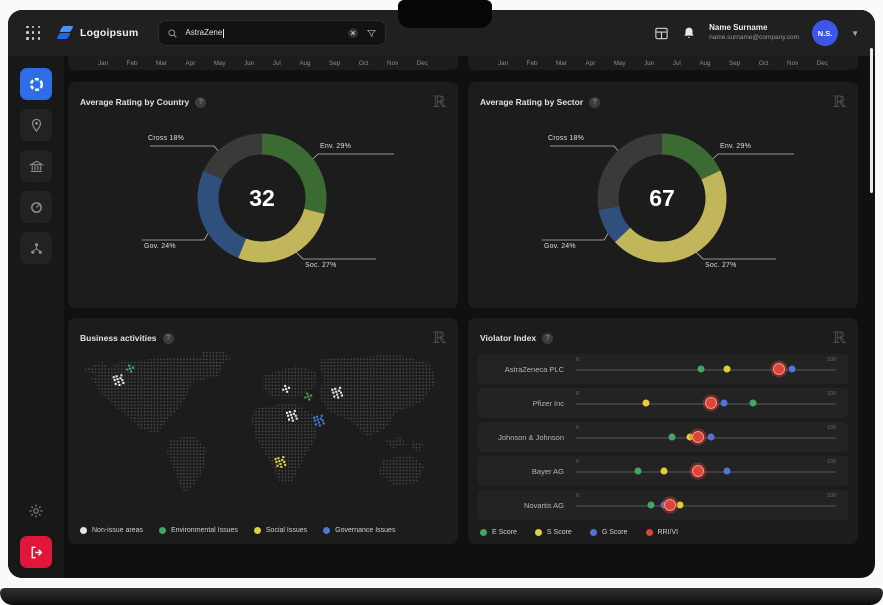 Image resolution: width=883 pixels, height=605 pixels. I want to click on violator-row: Johnson & Johnson 0 100, so click(663, 437).